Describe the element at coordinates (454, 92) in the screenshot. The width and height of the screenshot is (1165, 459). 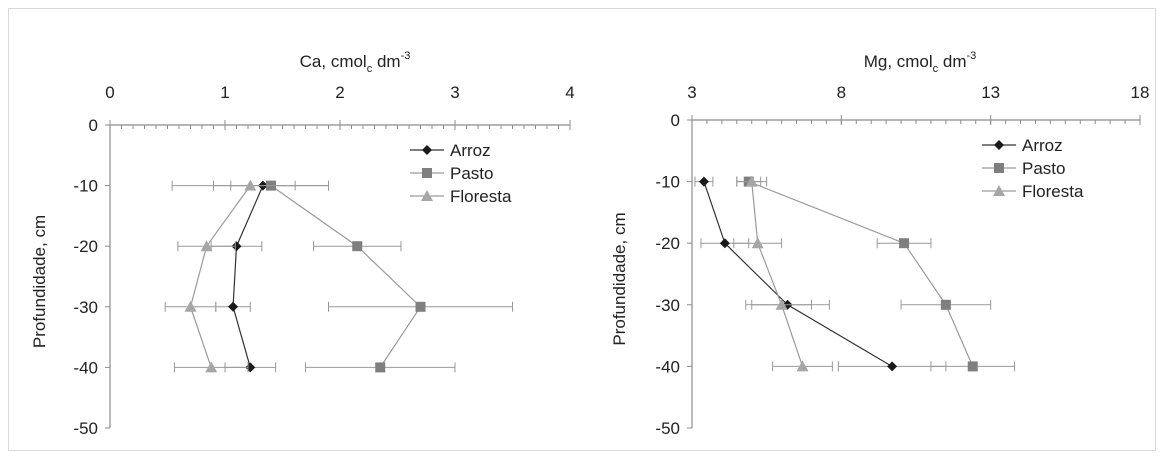
I see `ca-x-tick-label: 3` at that location.